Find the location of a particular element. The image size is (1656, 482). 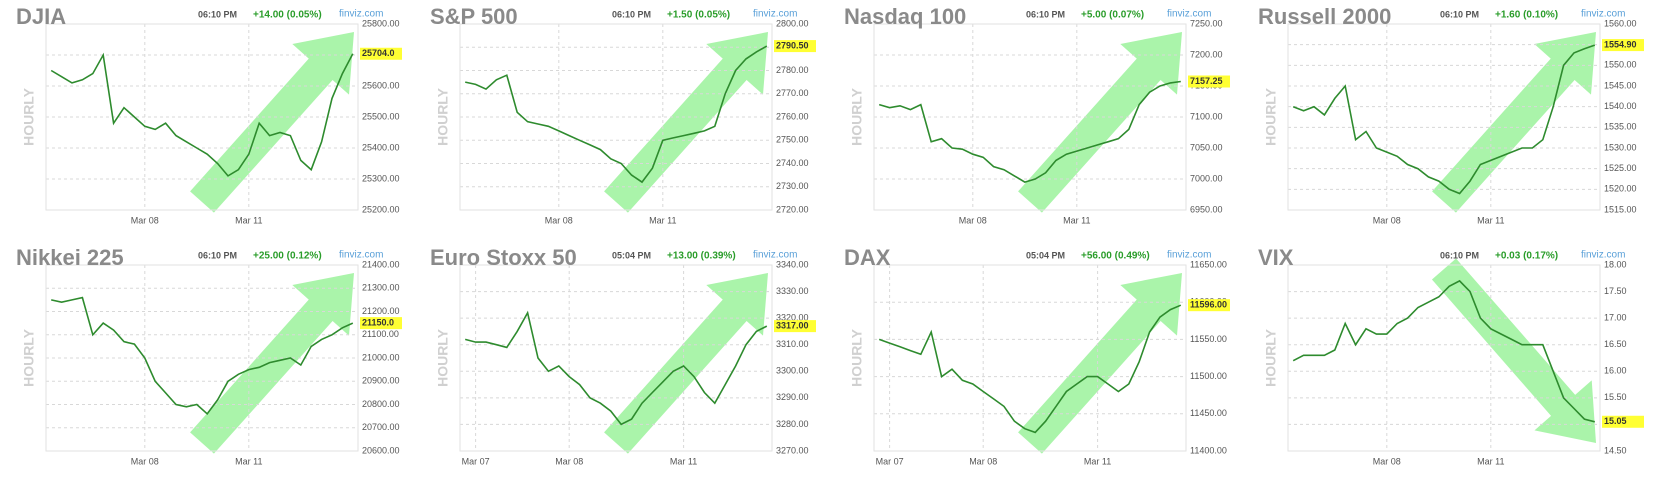

y-tick-label: 2760.00 is located at coordinates (792, 116).